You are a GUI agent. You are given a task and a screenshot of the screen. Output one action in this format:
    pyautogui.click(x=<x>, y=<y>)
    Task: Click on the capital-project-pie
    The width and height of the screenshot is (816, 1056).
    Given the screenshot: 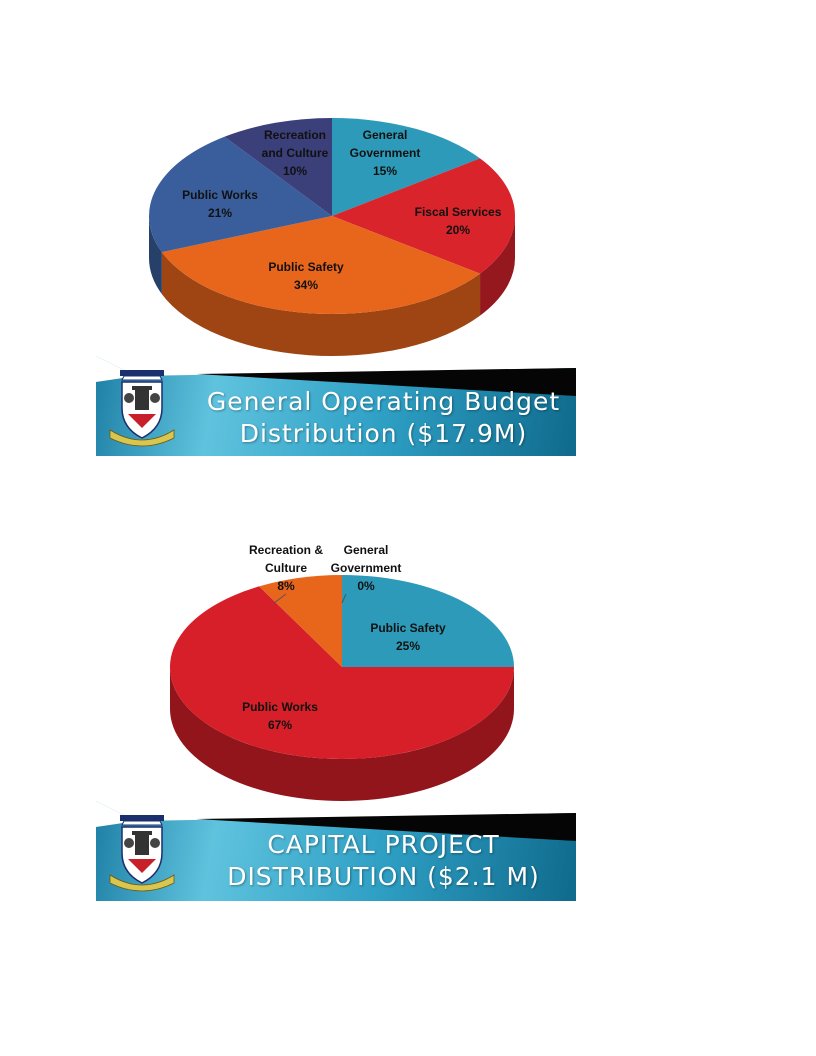 What is the action you would take?
    pyautogui.click(x=341, y=688)
    